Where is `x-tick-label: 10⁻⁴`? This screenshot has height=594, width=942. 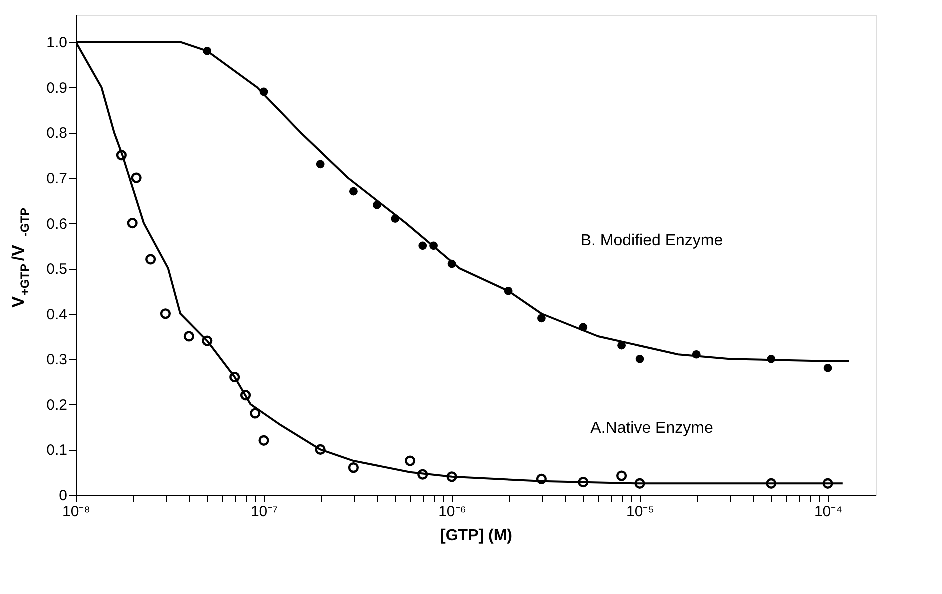
x-tick-label: 10⁻⁴ is located at coordinates (828, 512).